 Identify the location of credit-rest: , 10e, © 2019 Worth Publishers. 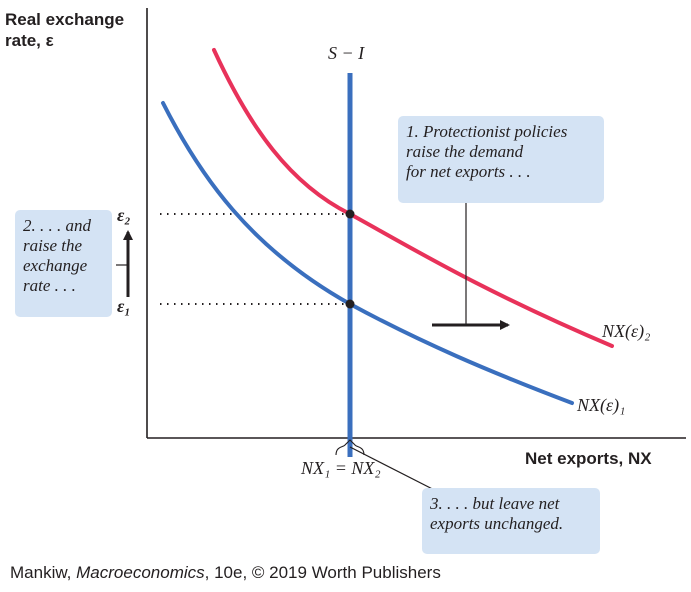
(322, 572).